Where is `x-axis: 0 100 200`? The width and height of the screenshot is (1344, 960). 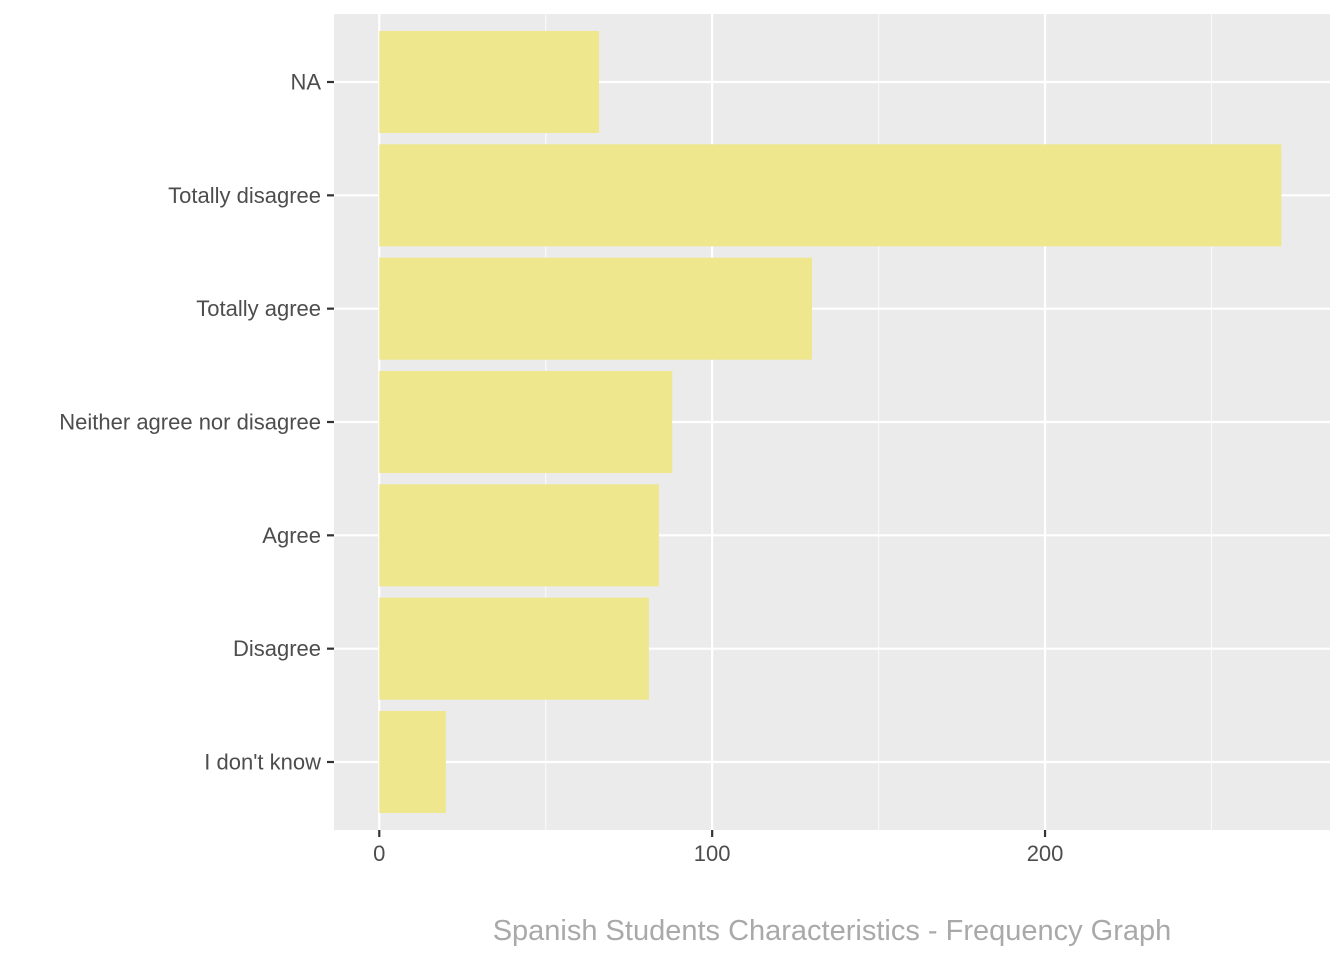
x-axis: 0 100 200 is located at coordinates (718, 848).